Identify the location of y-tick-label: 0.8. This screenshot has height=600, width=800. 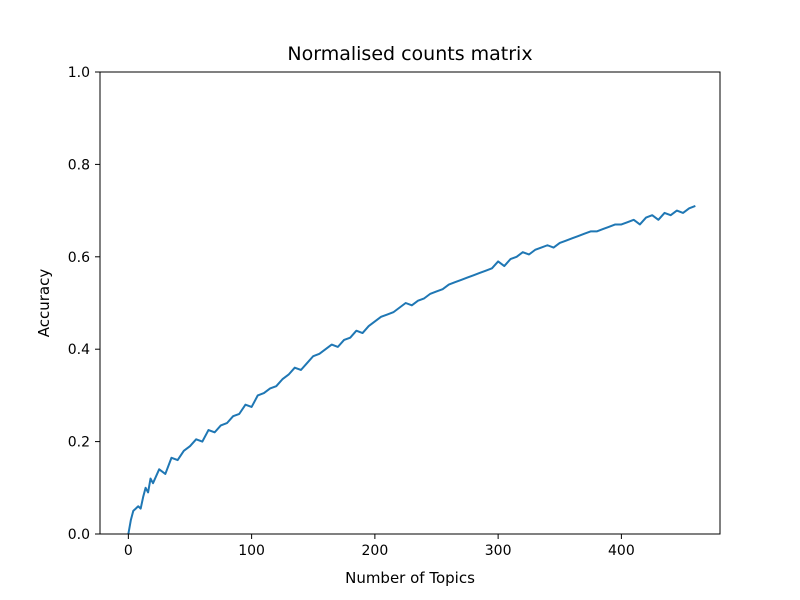
(79, 165).